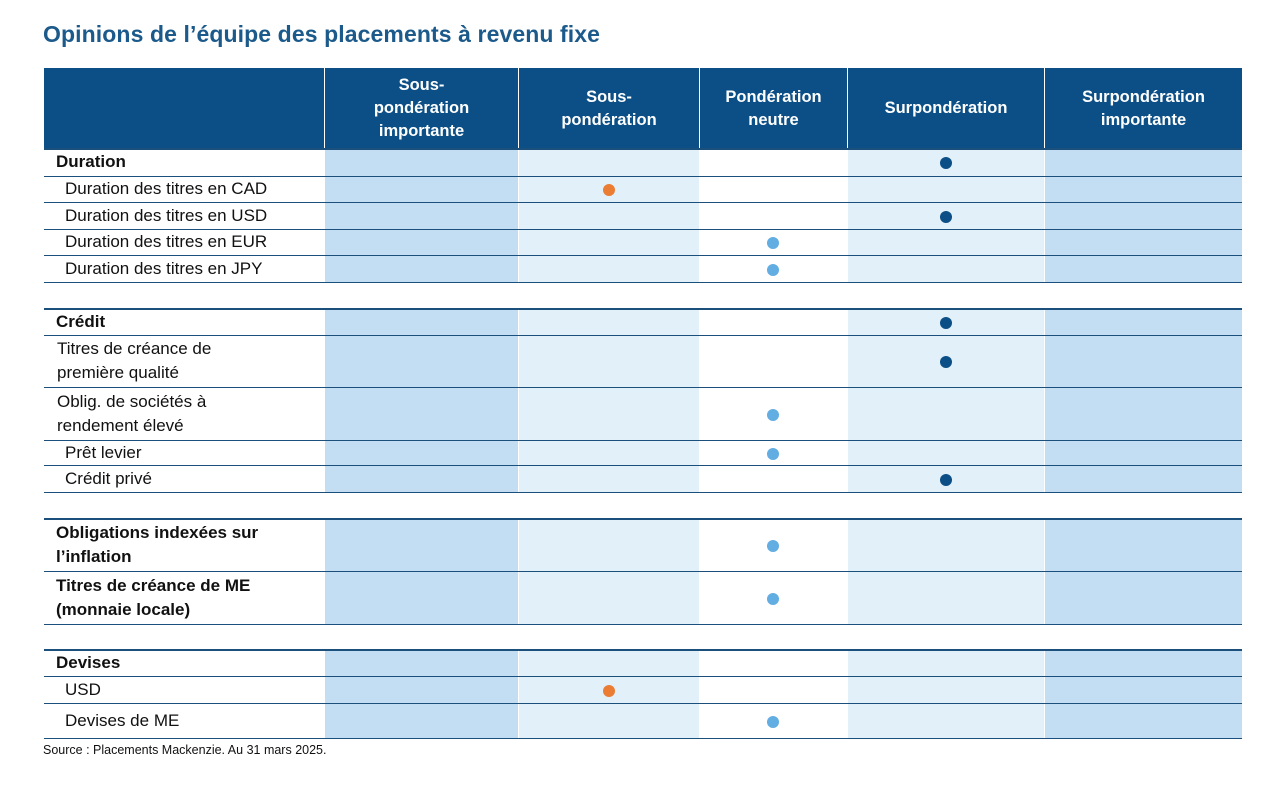 This screenshot has width=1280, height=811. I want to click on table-row: Titres de créance de ME (monnaie locale), so click(643, 598).